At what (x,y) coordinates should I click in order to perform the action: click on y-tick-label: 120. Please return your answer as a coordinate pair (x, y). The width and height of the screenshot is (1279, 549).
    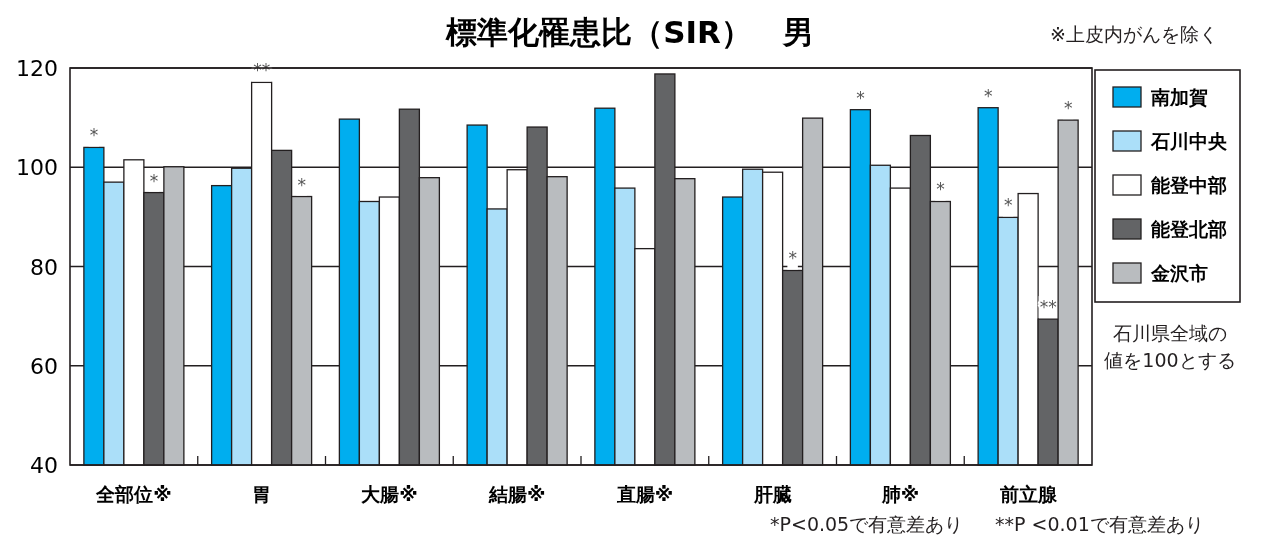
    Looking at the image, I should click on (37, 68).